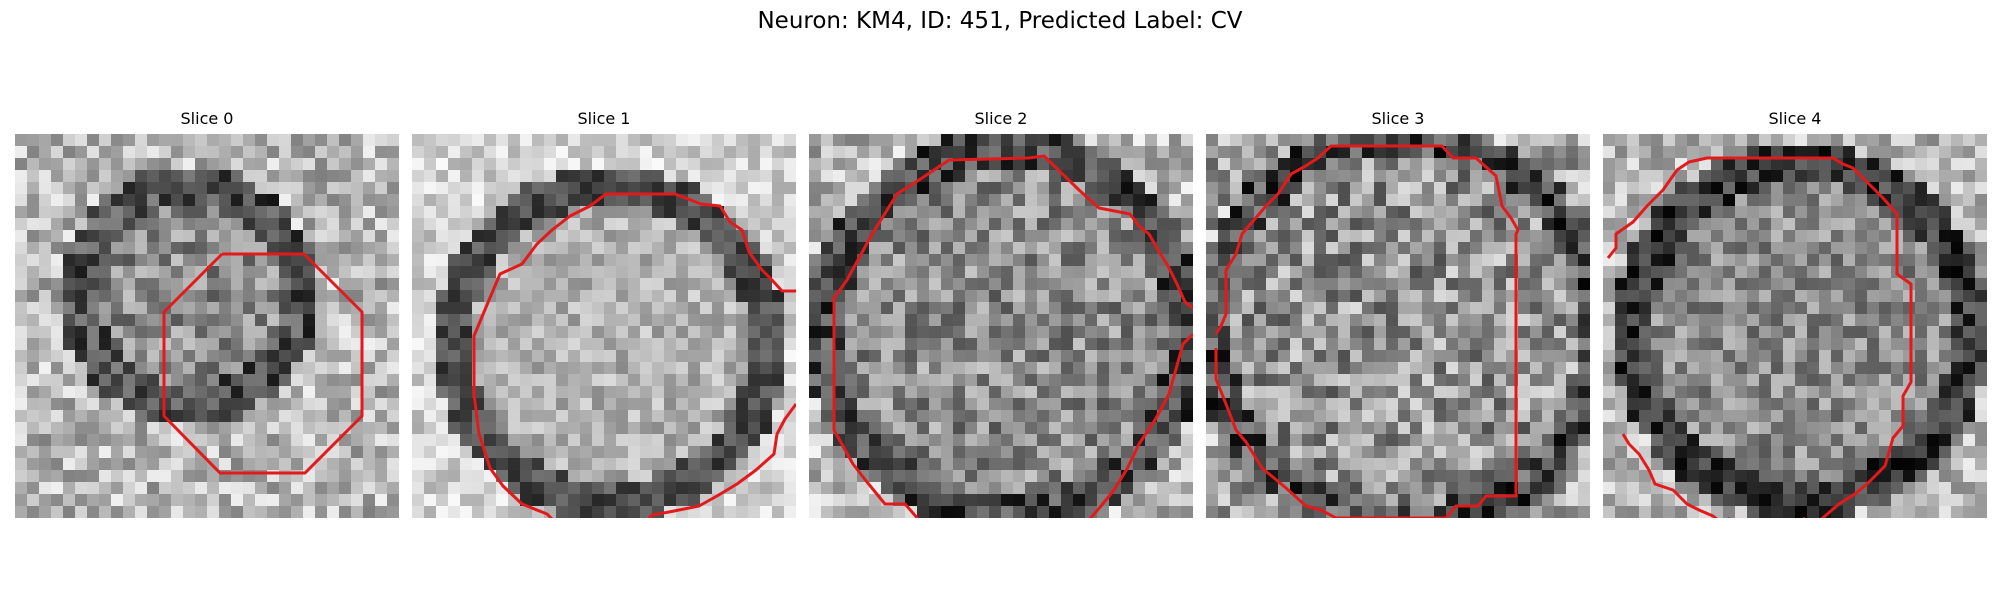 Image resolution: width=2000 pixels, height=600 pixels. I want to click on slice-panel-3: Slice 3, so click(1398, 313).